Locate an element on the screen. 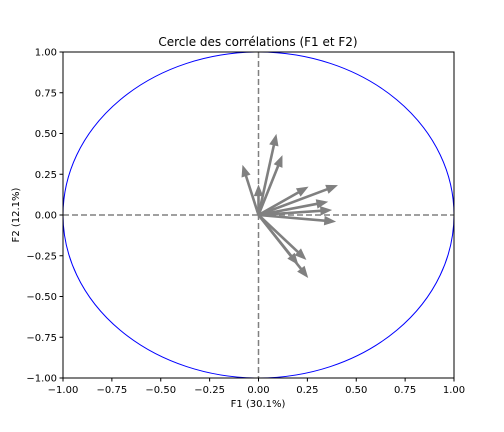 This screenshot has width=504, height=432. x-tick-label: 0.00 is located at coordinates (258, 390).